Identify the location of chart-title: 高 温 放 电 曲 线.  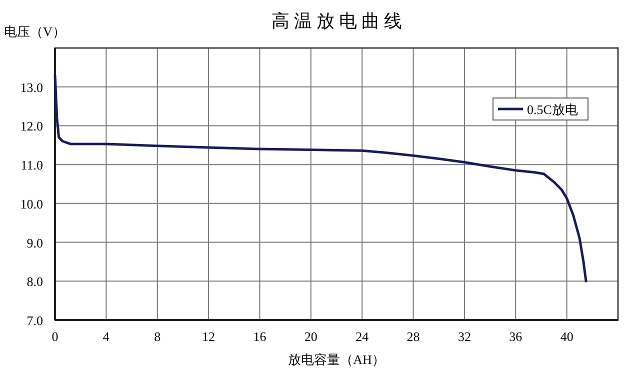
(336, 21).